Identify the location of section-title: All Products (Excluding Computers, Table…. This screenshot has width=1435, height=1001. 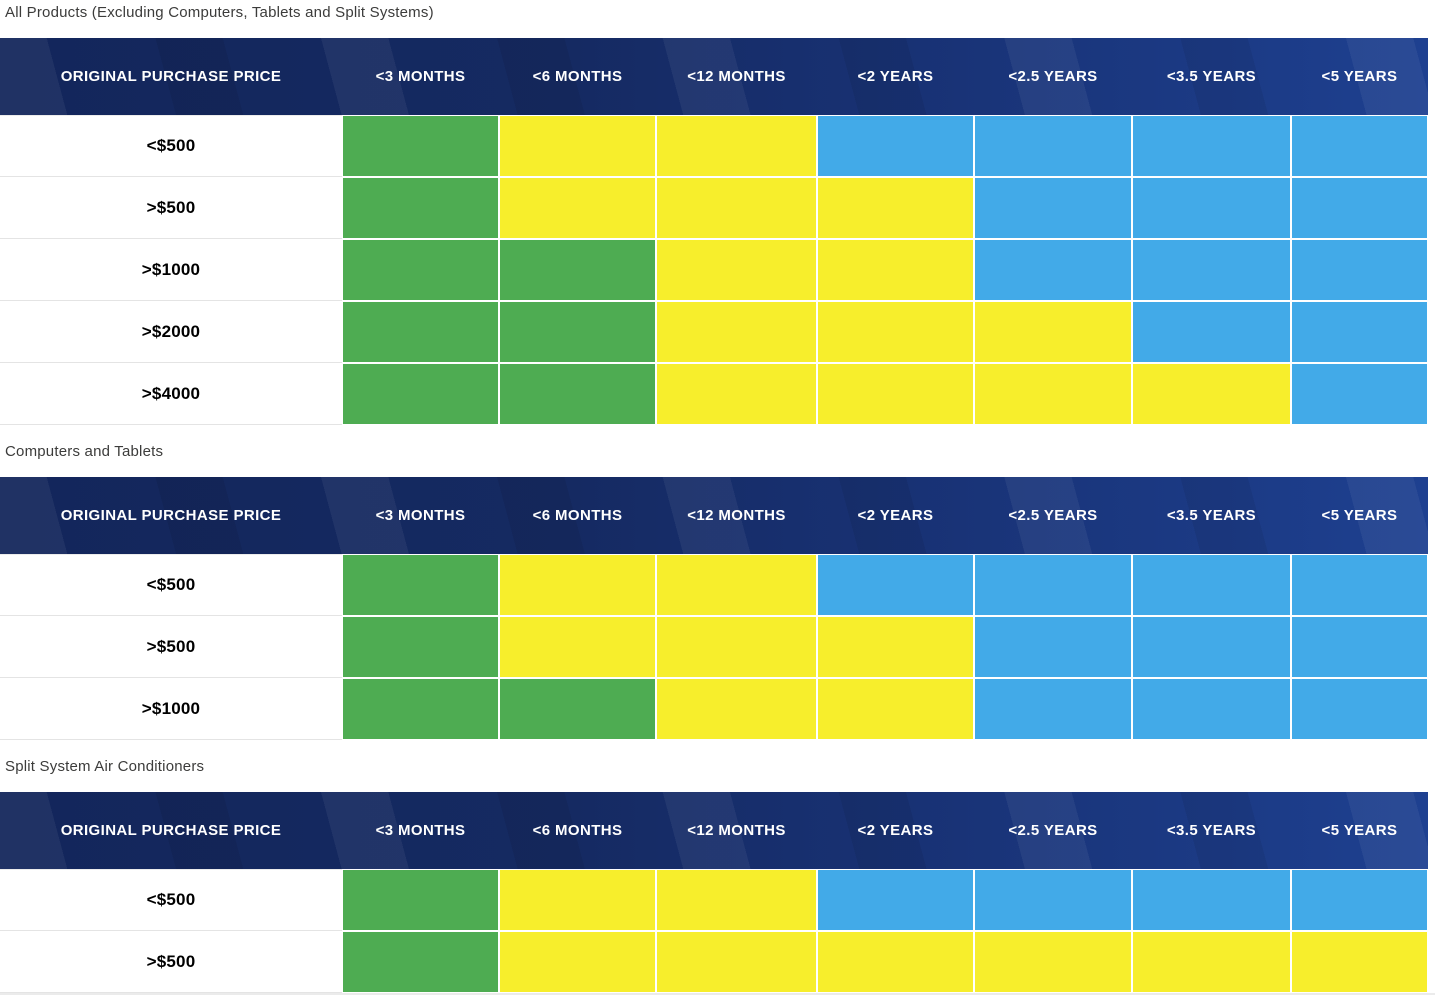
(219, 12).